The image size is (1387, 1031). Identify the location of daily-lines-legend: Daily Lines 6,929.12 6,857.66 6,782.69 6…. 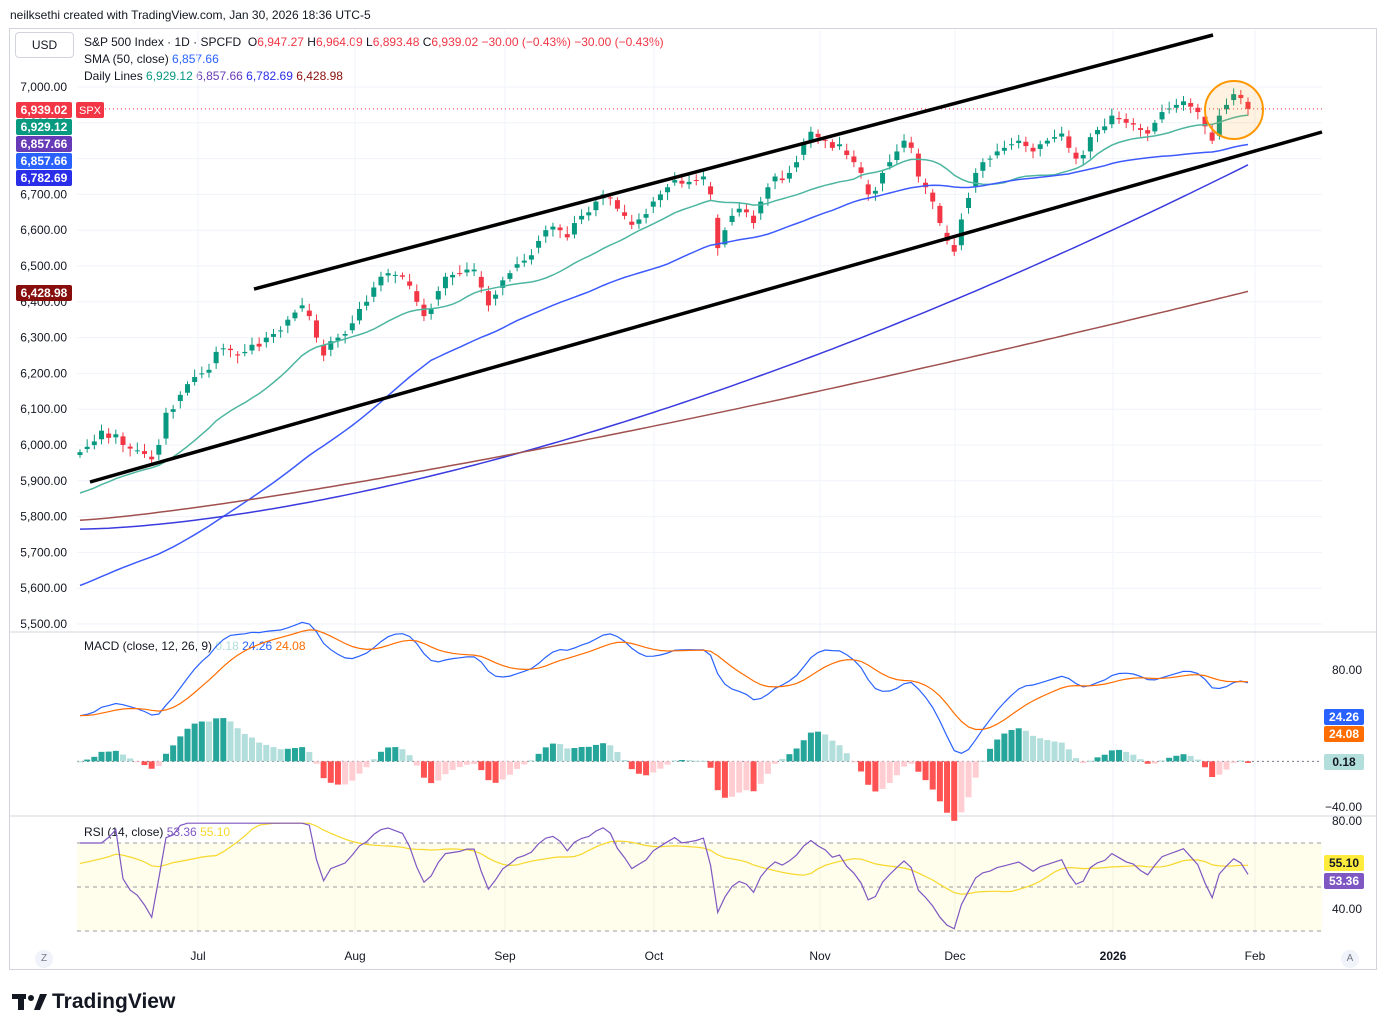
(213, 76).